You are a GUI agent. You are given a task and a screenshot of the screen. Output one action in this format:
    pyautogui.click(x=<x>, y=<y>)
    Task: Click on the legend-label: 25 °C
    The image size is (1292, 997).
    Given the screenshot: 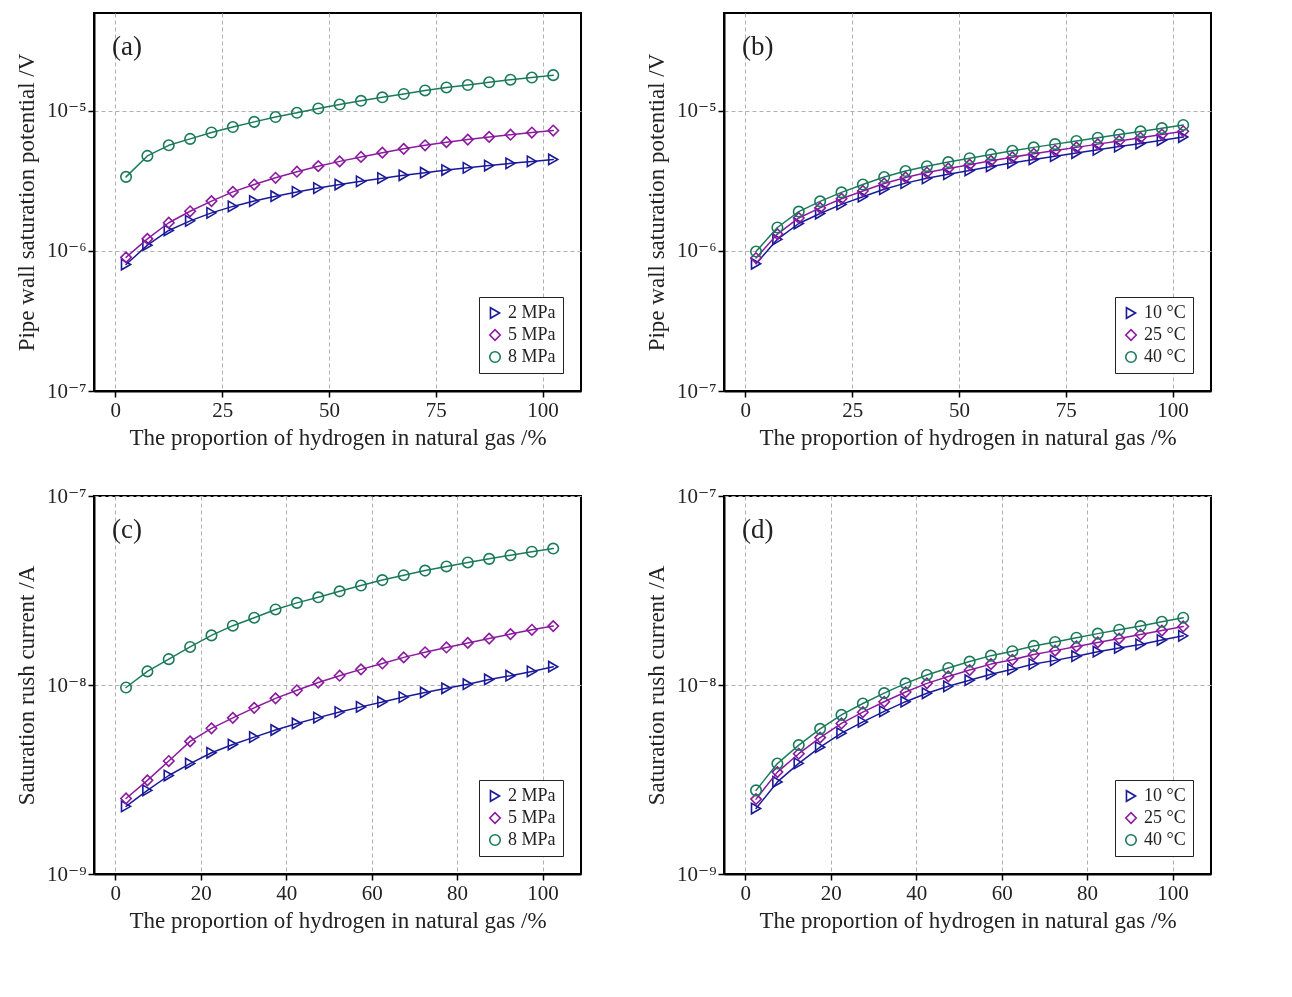 What is the action you would take?
    pyautogui.click(x=1165, y=817)
    